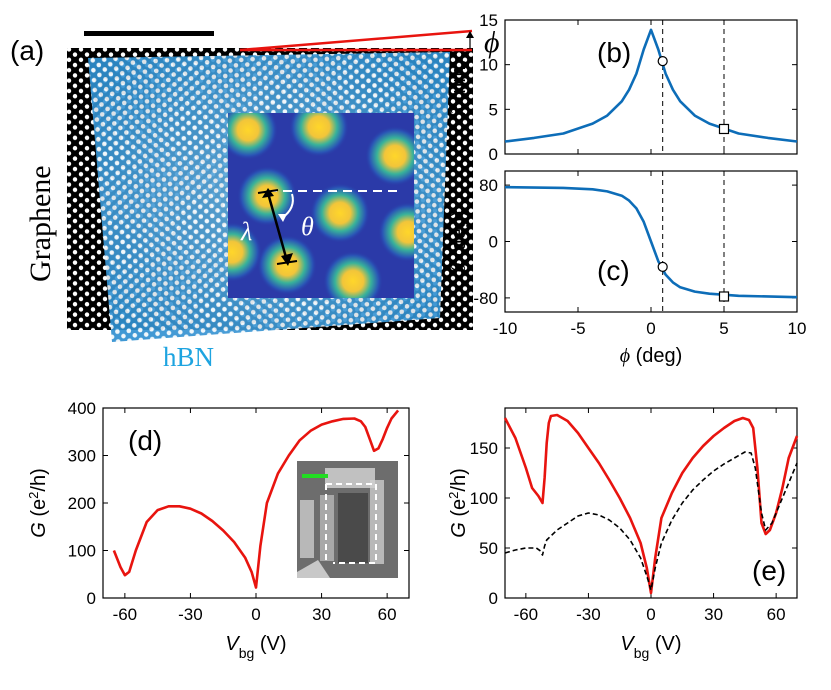 This screenshot has height=690, width=831. I want to click on lambda-symbol: λ, so click(246, 231).